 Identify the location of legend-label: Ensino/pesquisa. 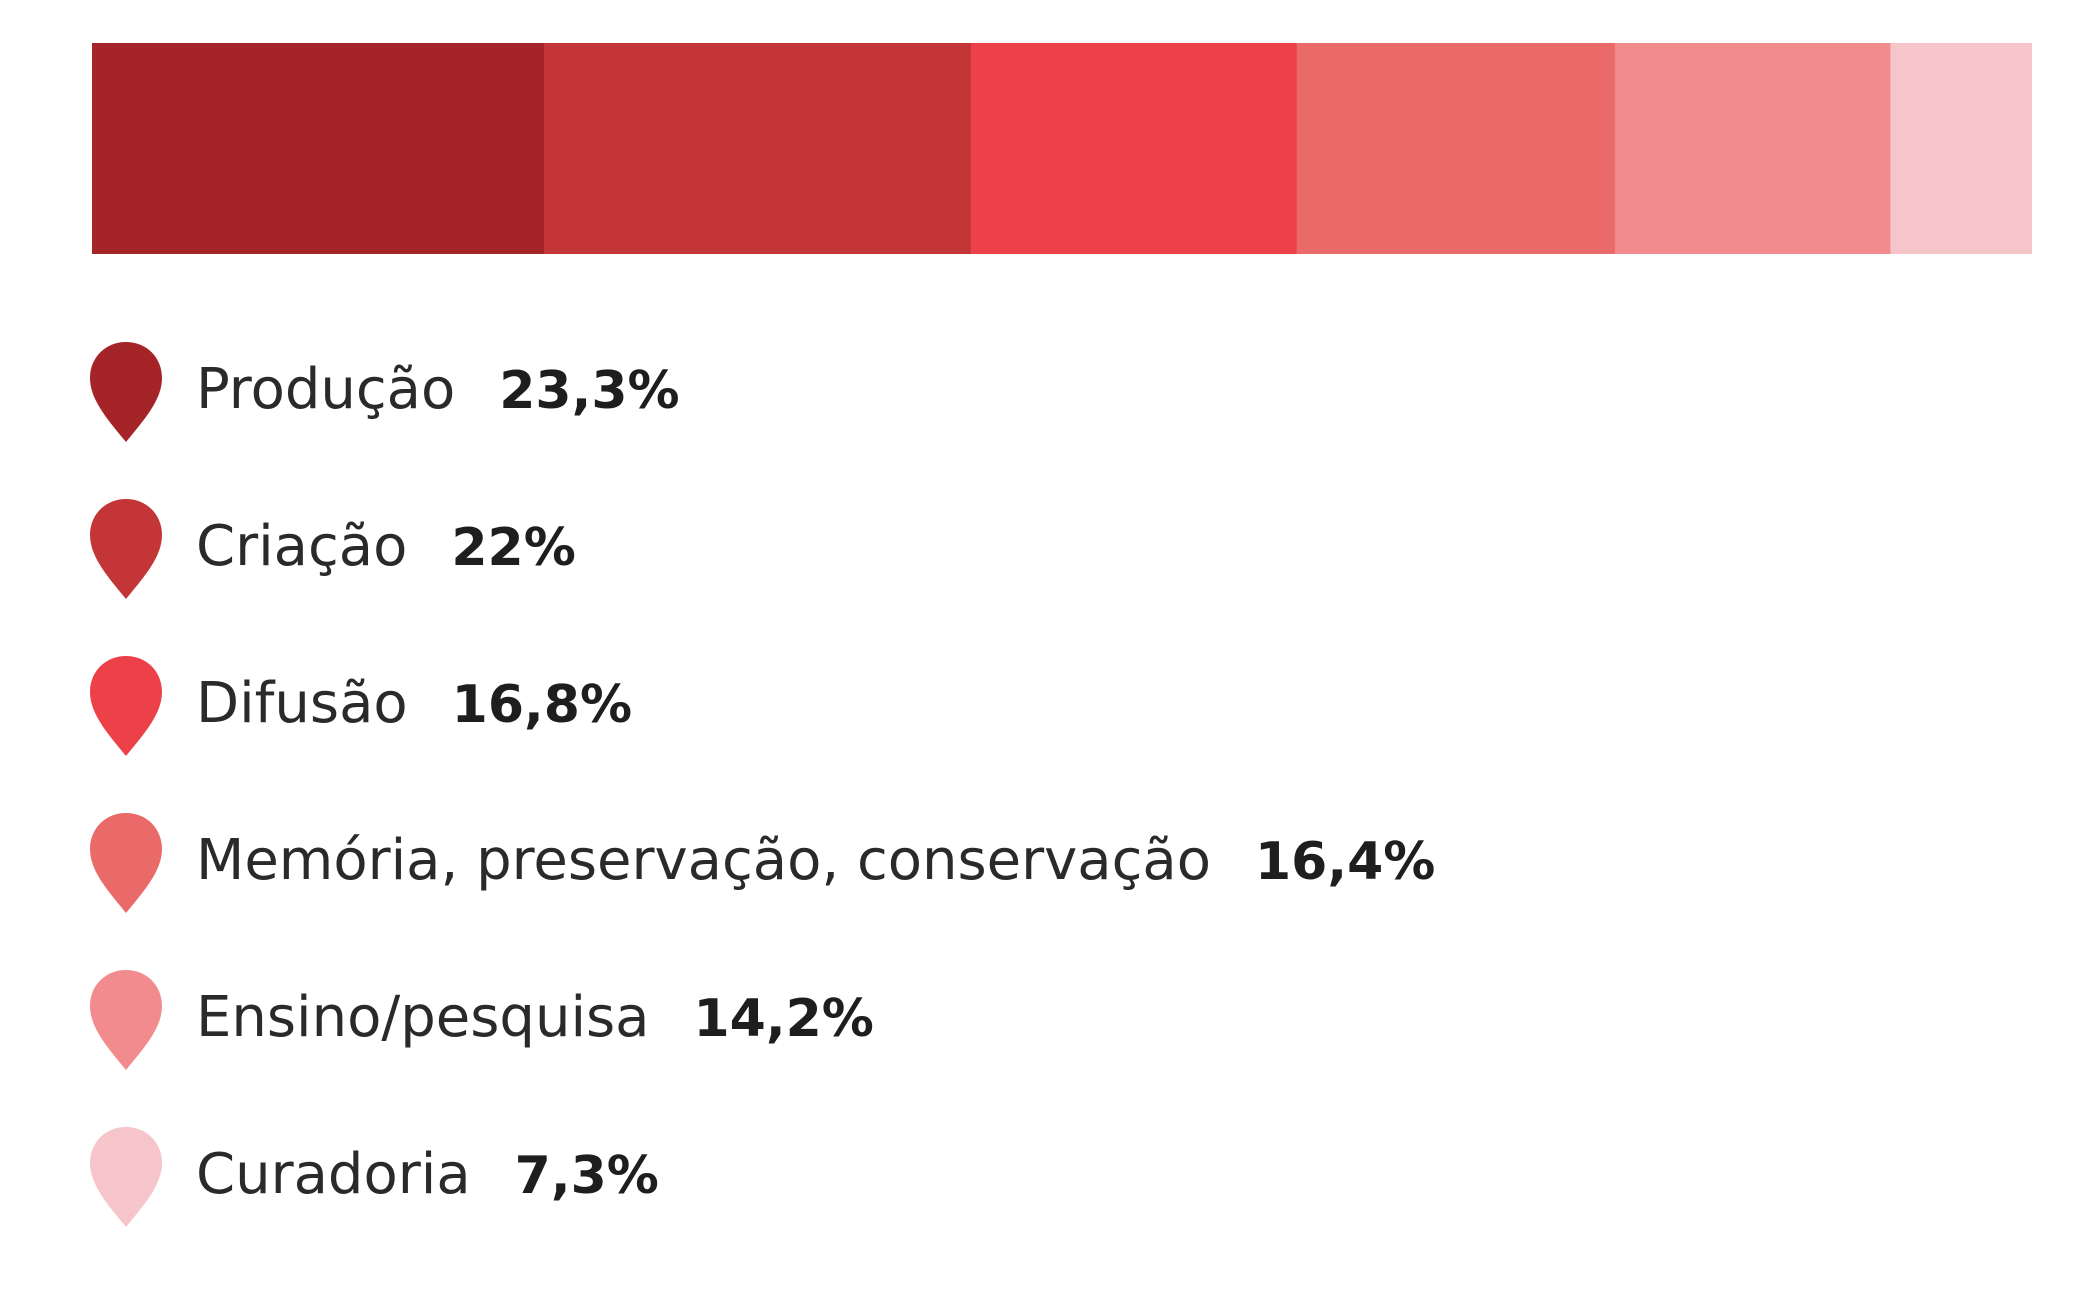
(423, 1017).